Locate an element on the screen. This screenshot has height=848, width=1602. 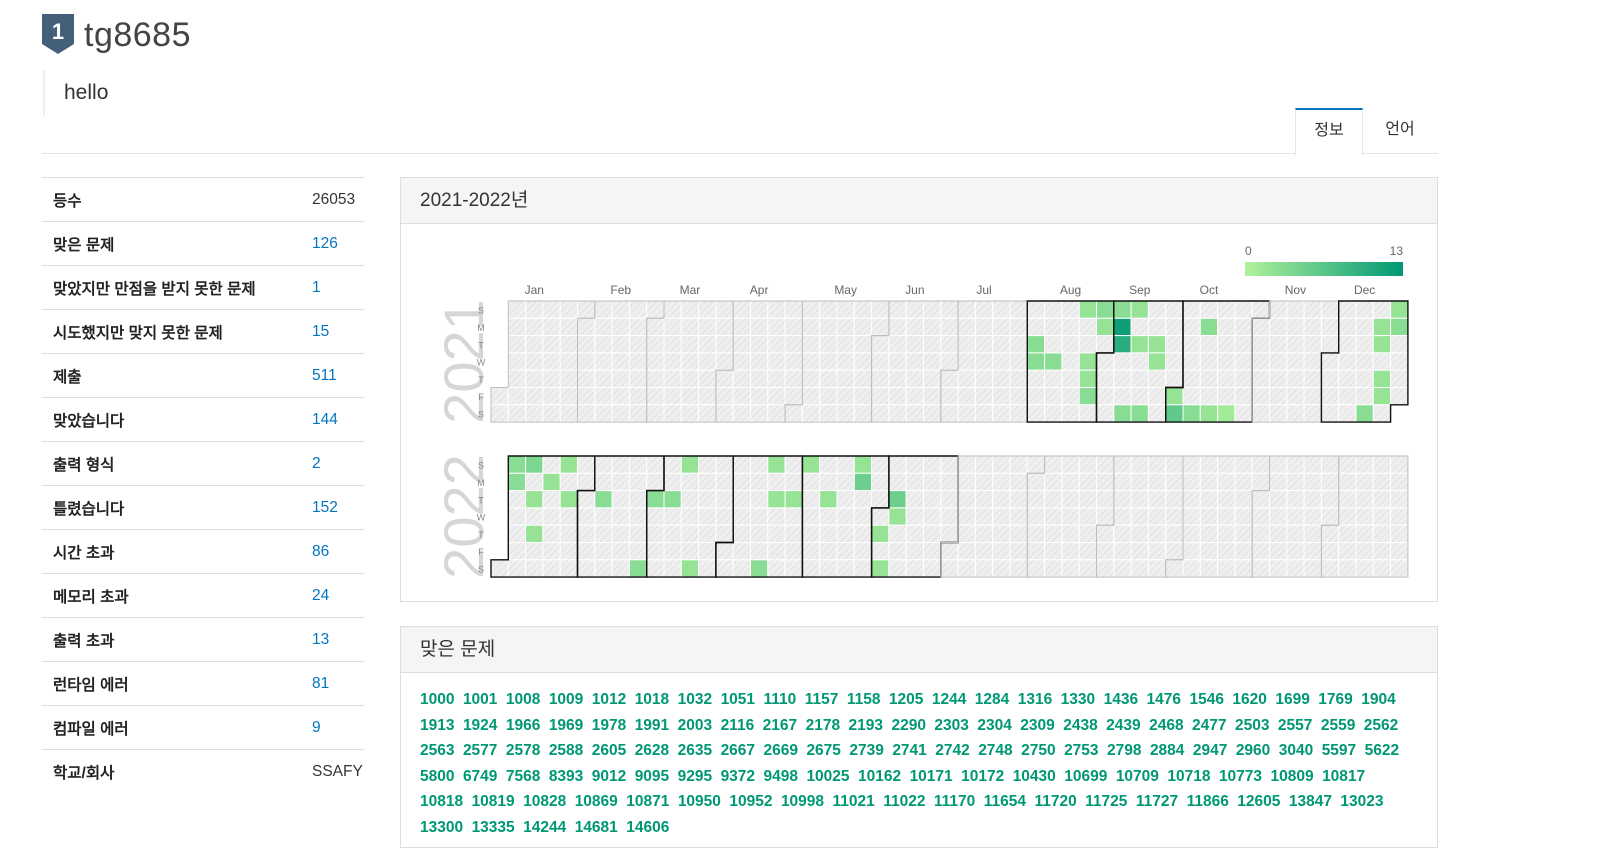
problem-link: 2748 is located at coordinates (995, 750).